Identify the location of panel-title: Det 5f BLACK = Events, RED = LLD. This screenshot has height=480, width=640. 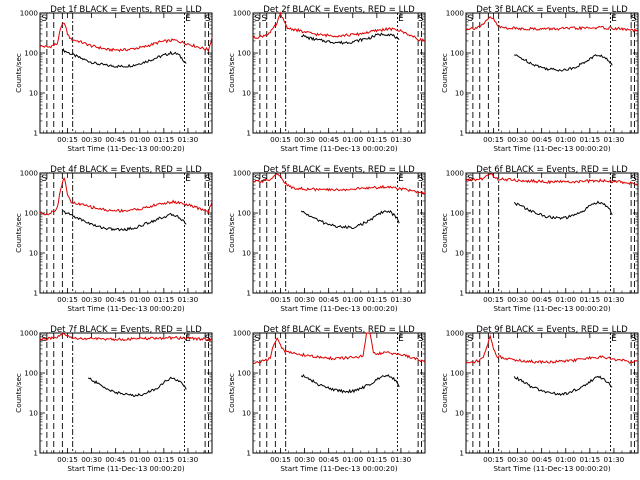
(339, 170).